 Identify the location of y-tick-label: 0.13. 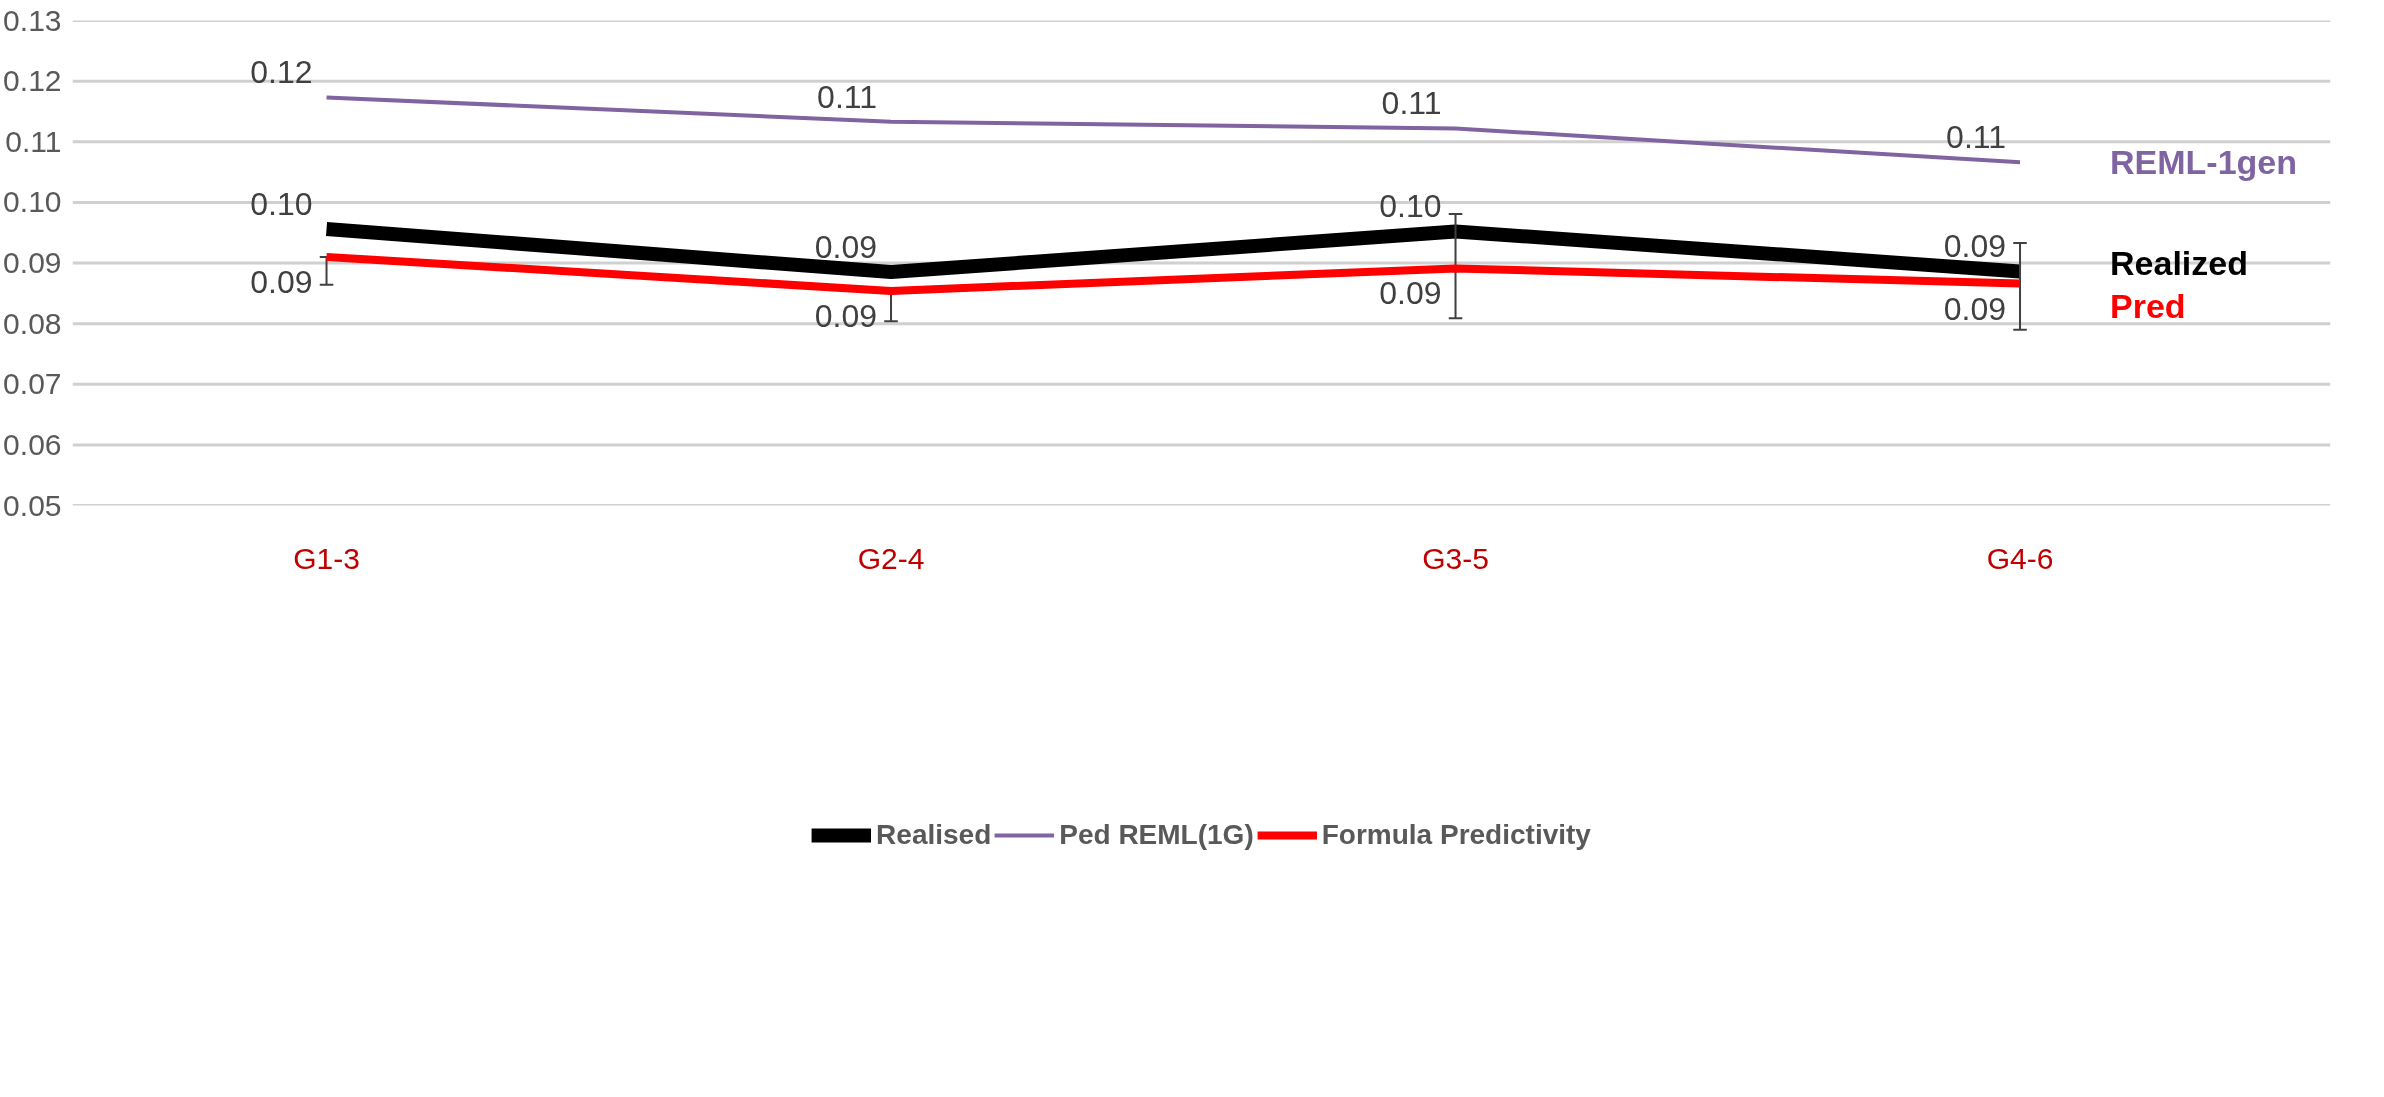
(32, 20).